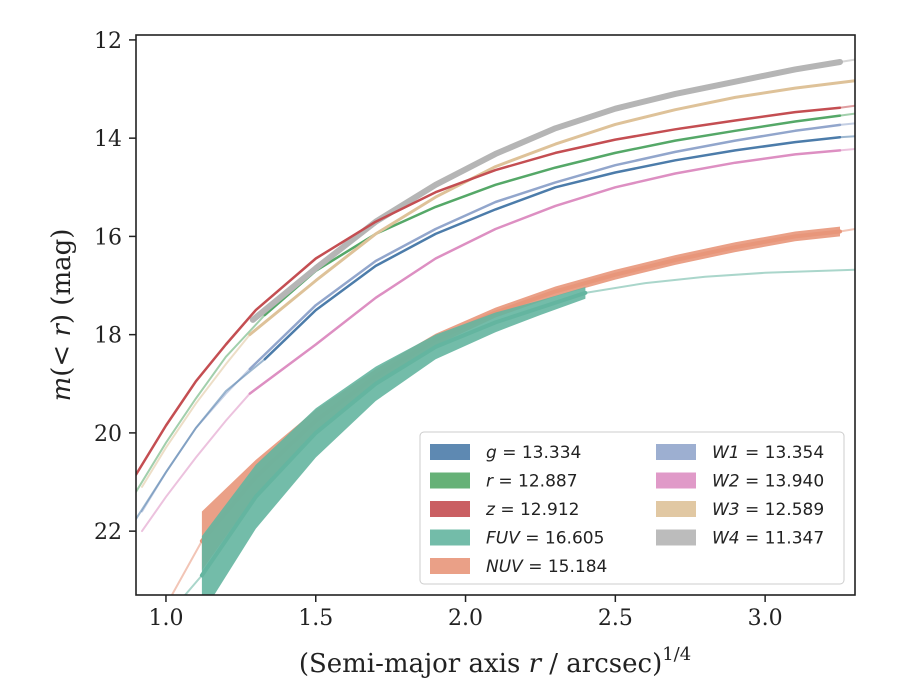  Describe the element at coordinates (165, 618) in the screenshot. I see `x-tick-label: 1.0` at that location.